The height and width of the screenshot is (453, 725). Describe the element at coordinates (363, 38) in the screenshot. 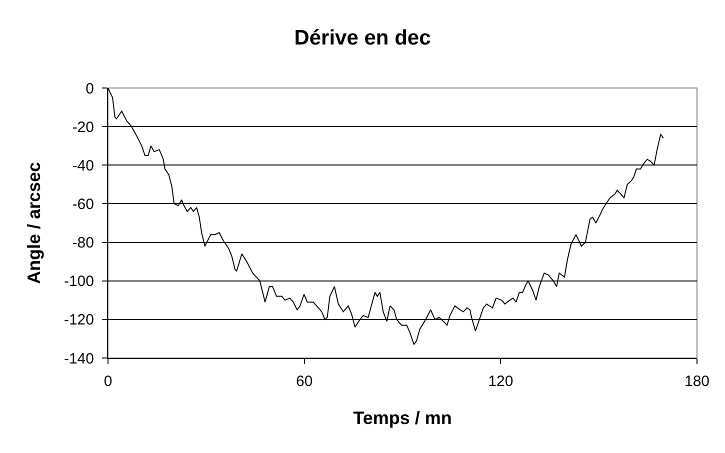

I see `chart-title: Dérive en dec` at that location.